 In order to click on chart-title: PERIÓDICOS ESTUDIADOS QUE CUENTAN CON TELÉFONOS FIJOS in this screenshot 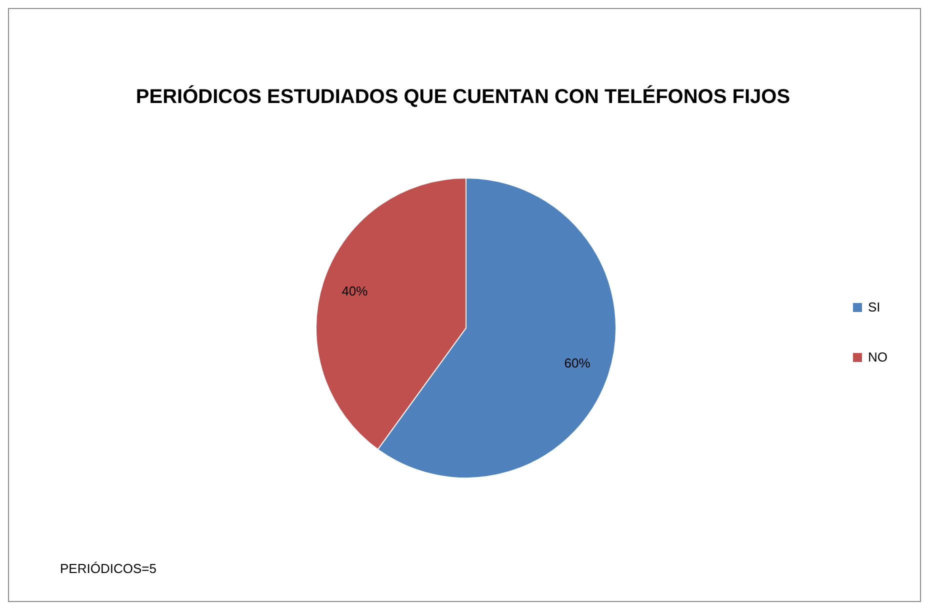, I will do `click(463, 96)`.